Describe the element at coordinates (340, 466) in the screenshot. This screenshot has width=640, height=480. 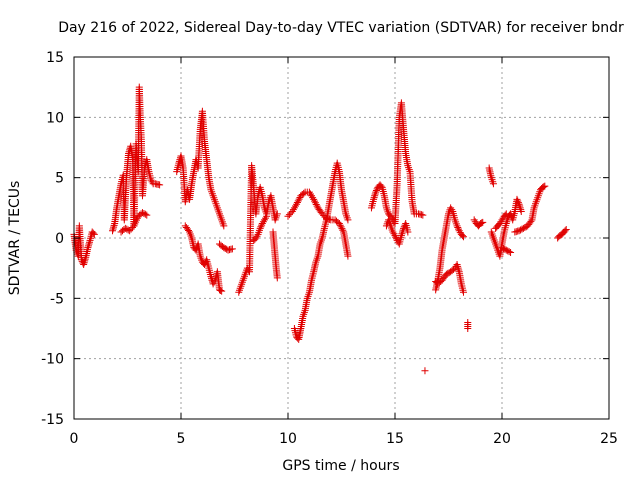
I see `x-axis-label: GPS time / hours` at that location.